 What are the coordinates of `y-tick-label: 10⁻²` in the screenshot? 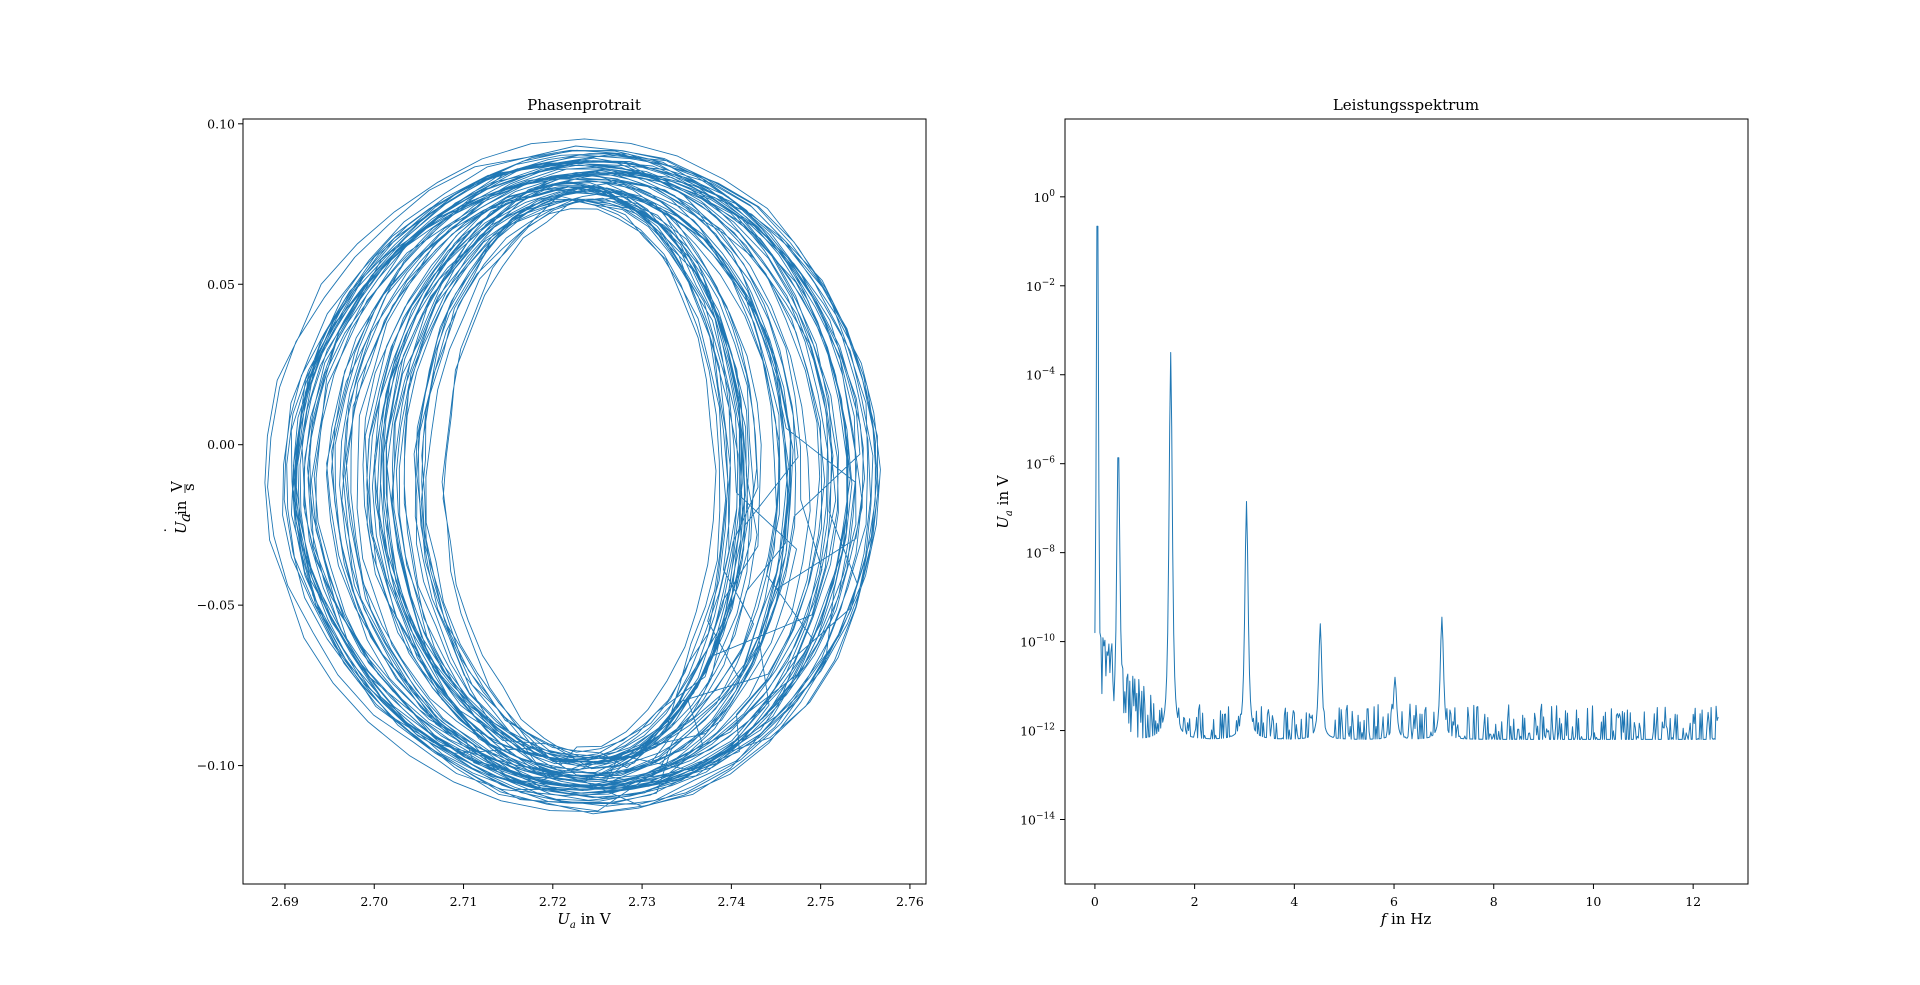 It's located at (1040, 286).